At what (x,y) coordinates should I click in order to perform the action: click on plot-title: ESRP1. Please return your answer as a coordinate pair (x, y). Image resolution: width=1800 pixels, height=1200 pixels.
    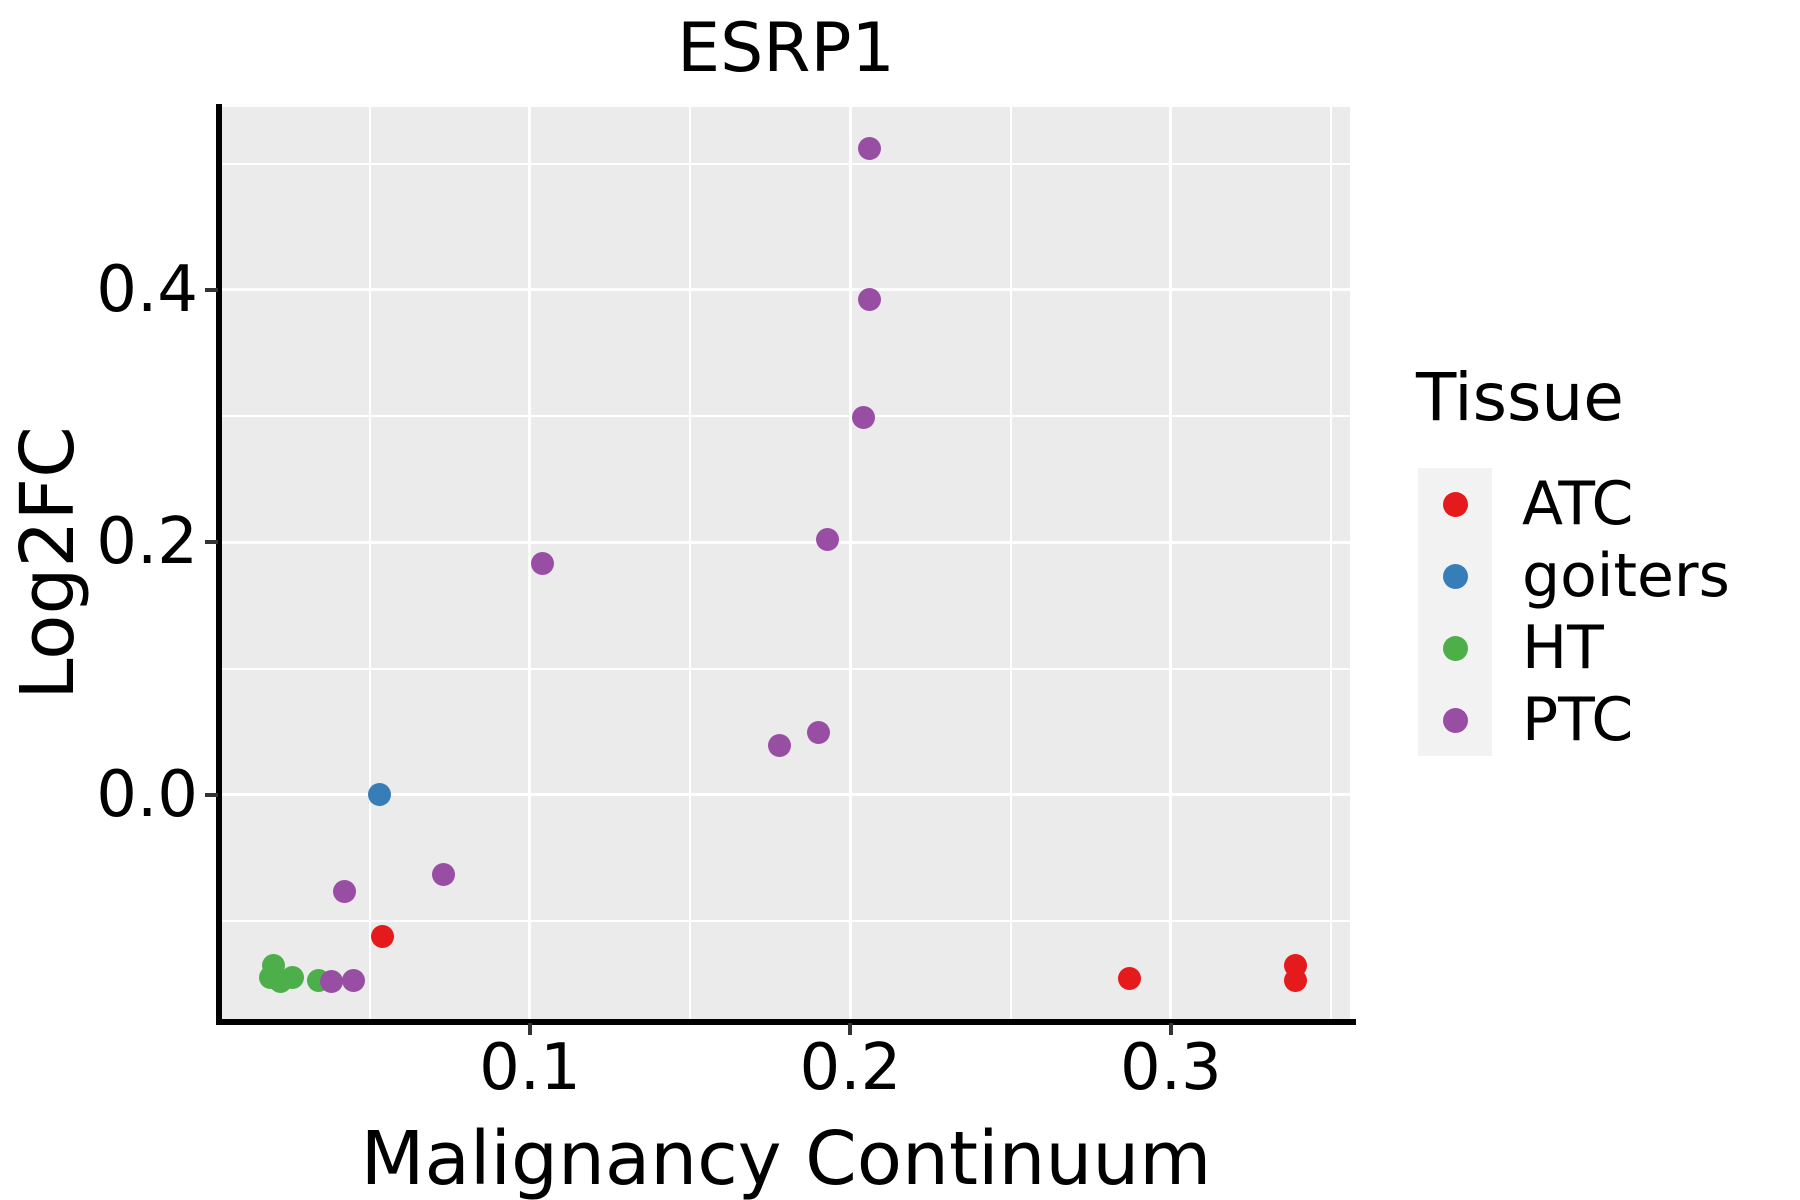
    Looking at the image, I should click on (786, 48).